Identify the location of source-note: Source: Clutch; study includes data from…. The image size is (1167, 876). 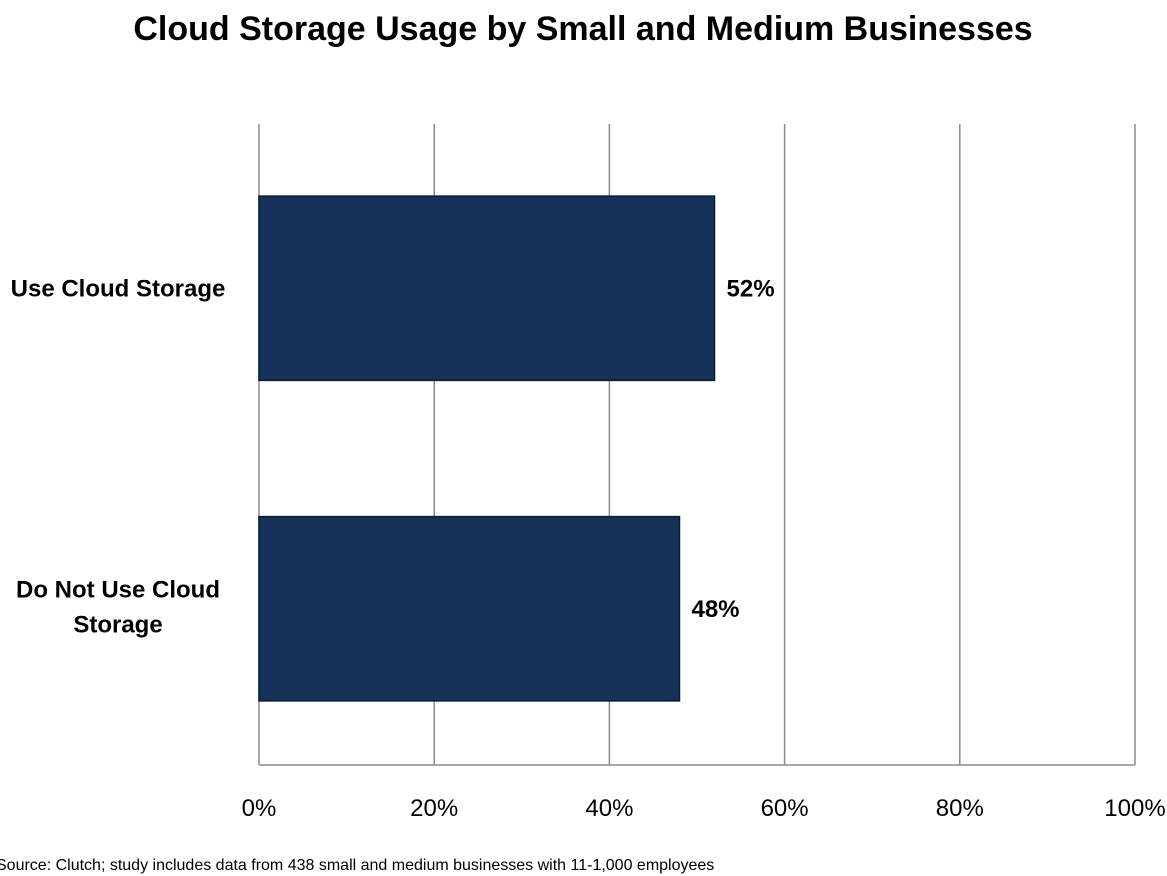
(357, 865).